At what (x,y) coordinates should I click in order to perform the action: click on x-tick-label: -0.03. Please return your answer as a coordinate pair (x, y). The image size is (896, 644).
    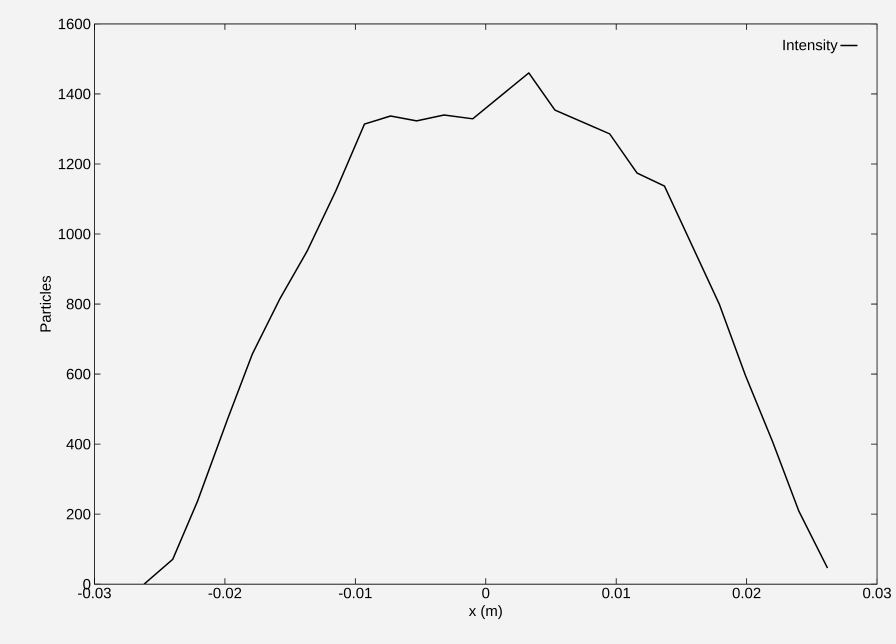
    Looking at the image, I should click on (94, 593).